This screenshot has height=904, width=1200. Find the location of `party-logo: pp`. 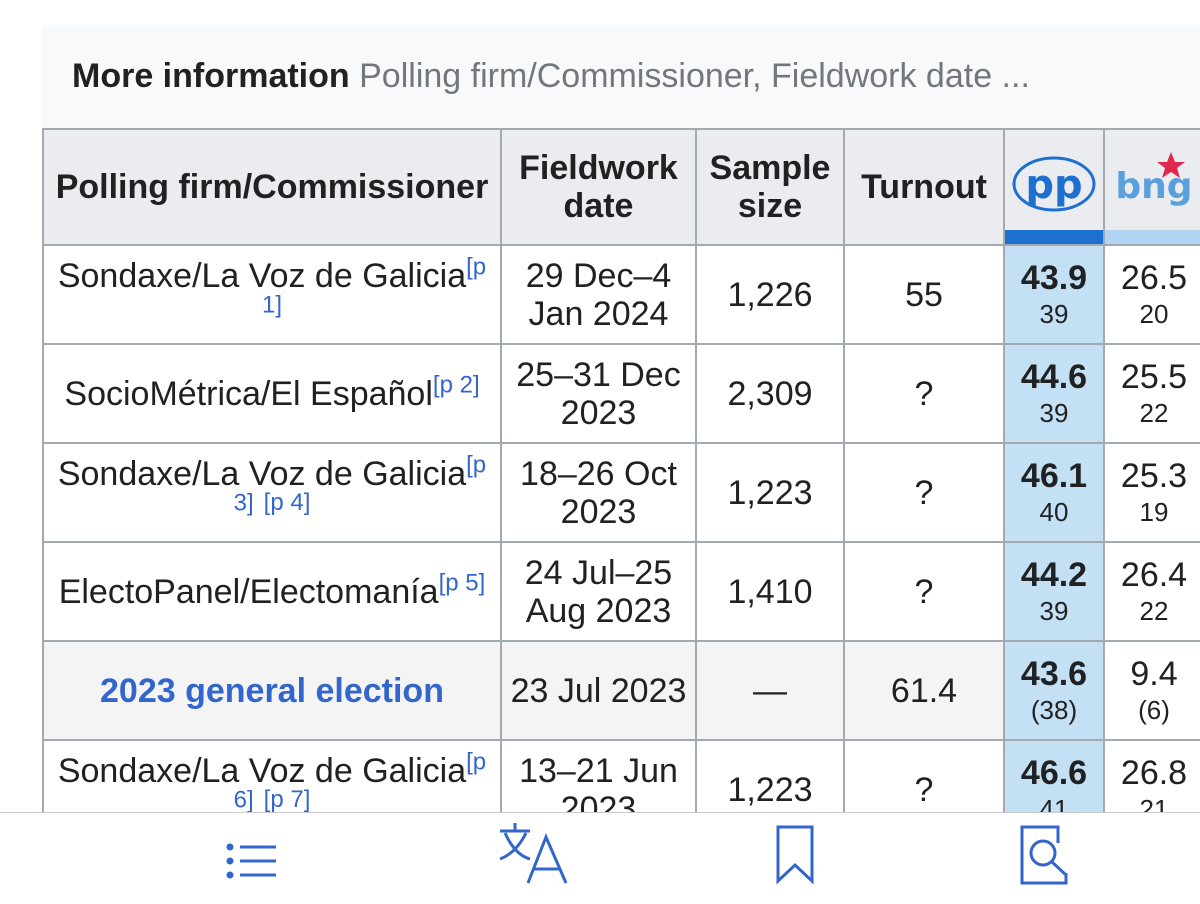

party-logo: pp is located at coordinates (1054, 184).